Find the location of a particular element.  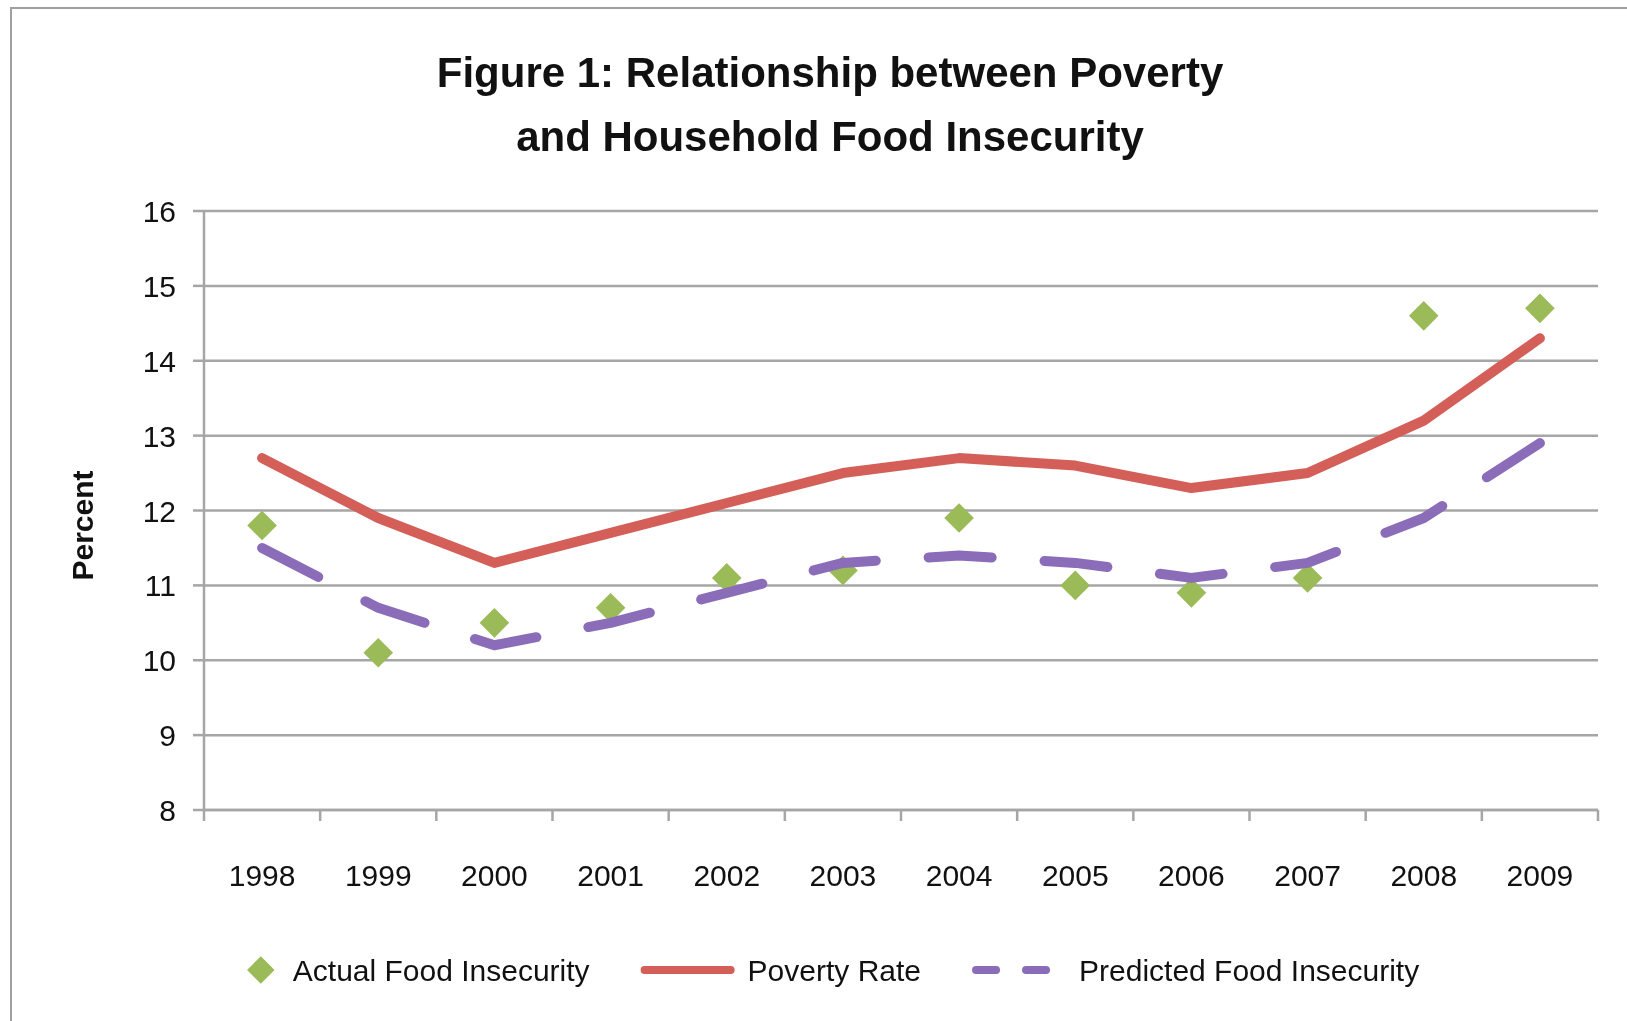

x-tick-label: 2000 is located at coordinates (494, 875).